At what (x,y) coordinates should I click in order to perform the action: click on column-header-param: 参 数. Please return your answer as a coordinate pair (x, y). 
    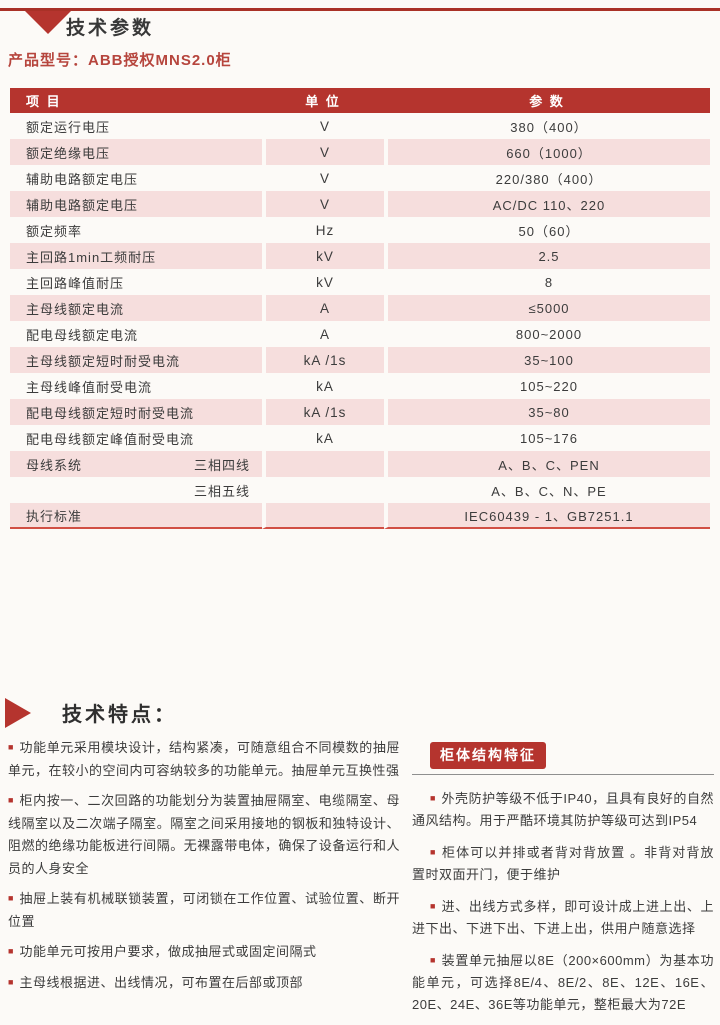
    Looking at the image, I should click on (547, 100).